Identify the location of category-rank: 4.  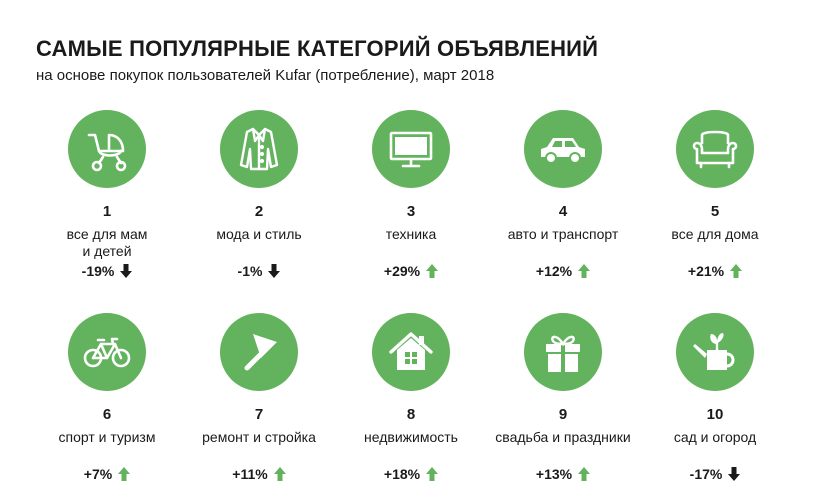
(563, 211).